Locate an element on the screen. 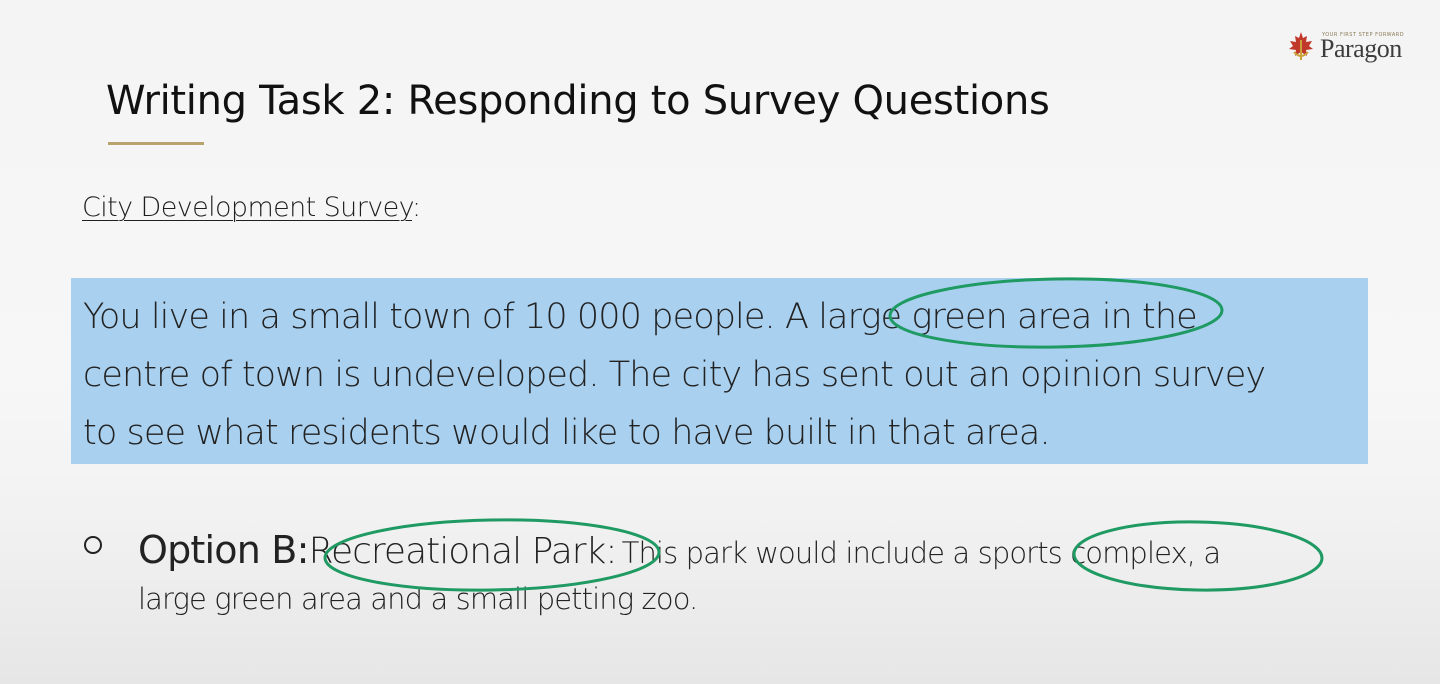 Image resolution: width=1440 pixels, height=684 pixels. logo-tagline: YOUR FIRST STEP FORWARD is located at coordinates (1363, 35).